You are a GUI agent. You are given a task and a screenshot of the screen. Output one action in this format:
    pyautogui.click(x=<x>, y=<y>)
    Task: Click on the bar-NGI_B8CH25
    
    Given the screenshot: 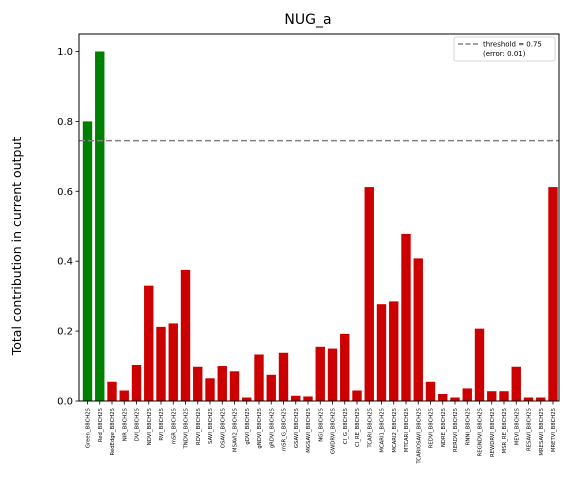 What is the action you would take?
    pyautogui.click(x=320, y=373)
    